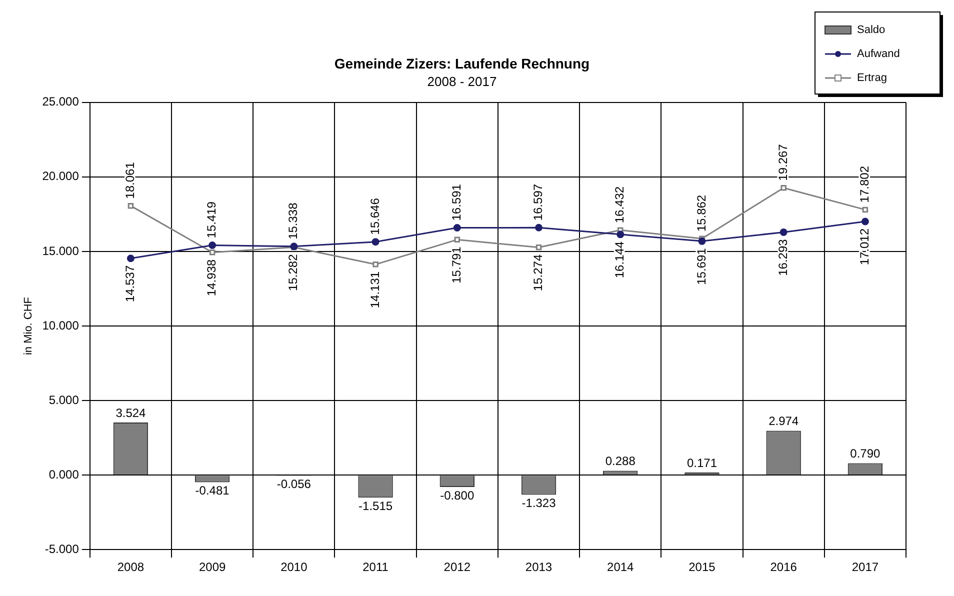  I want to click on y-tick-label: -5.000, so click(62, 549).